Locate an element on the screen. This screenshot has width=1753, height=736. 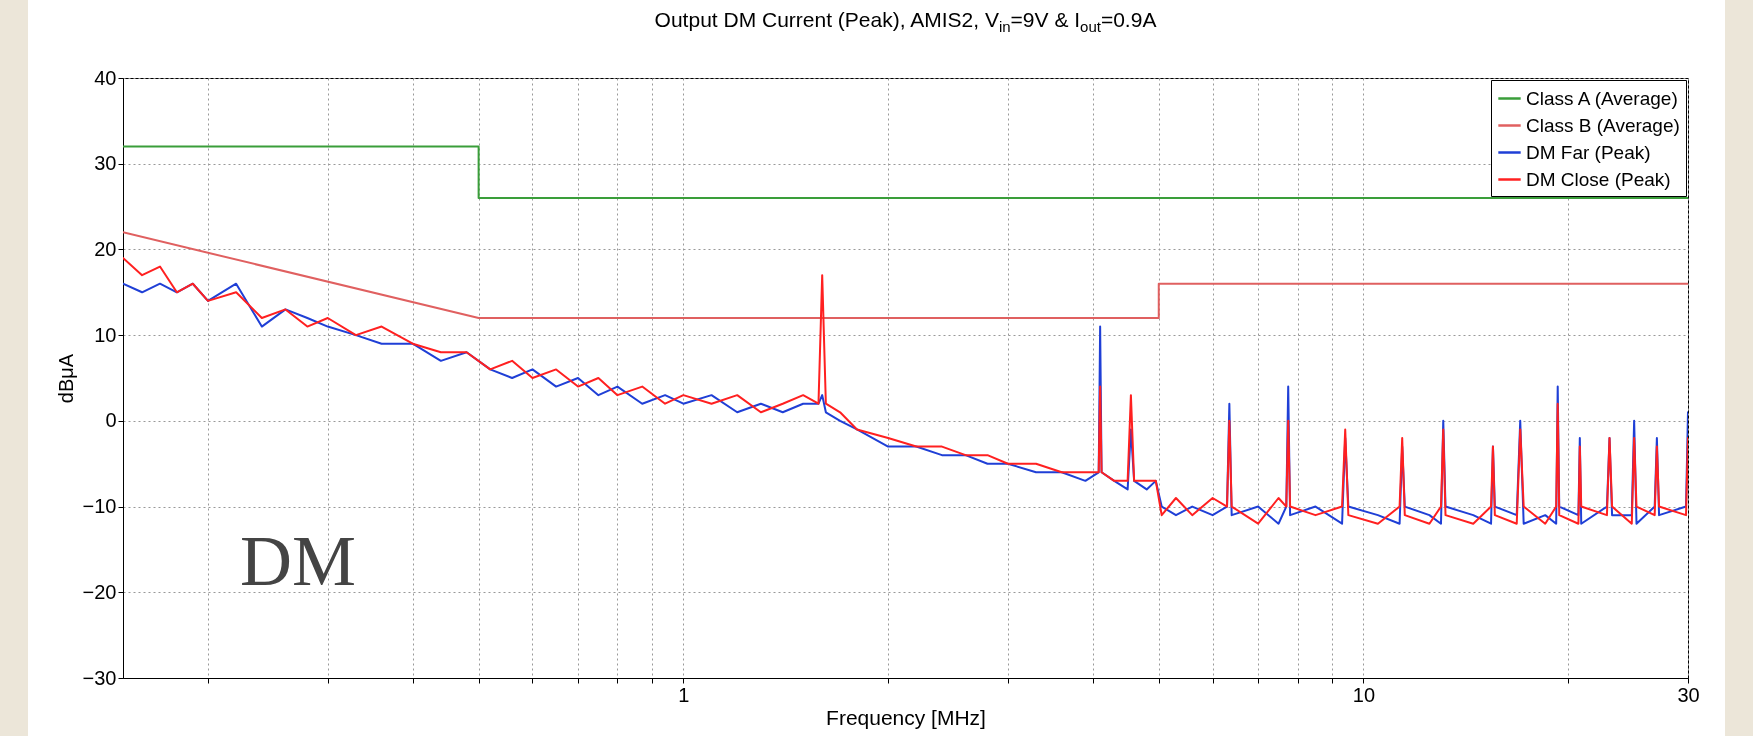
x-tick-label: 10 is located at coordinates (1364, 694).